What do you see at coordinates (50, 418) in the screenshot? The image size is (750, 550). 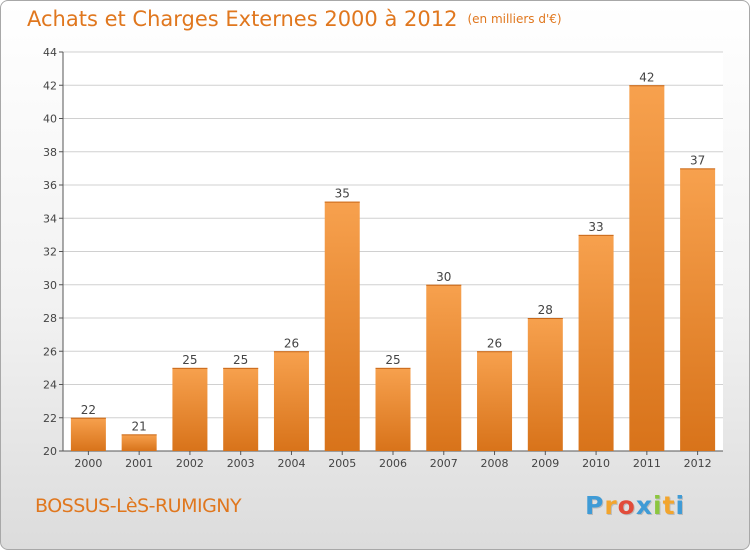 I see `y-tick-label: 22` at bounding box center [50, 418].